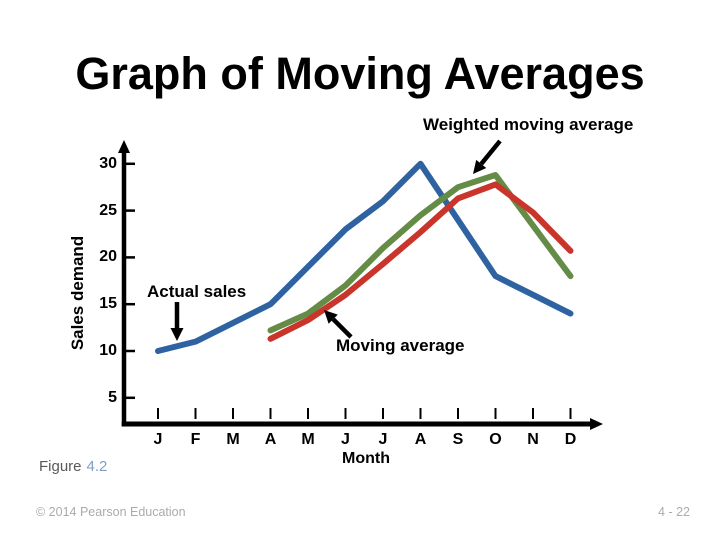 The image size is (720, 540). I want to click on x-tick-label: N, so click(533, 439).